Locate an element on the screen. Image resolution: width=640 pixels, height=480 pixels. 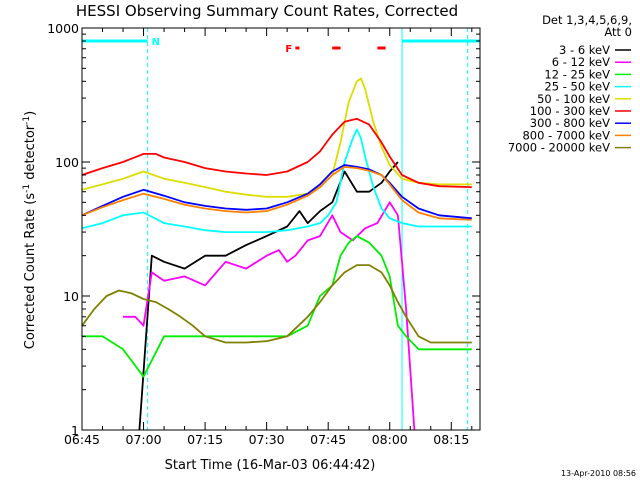
y-axis-label-exp2: -1 is located at coordinates (27, 120).